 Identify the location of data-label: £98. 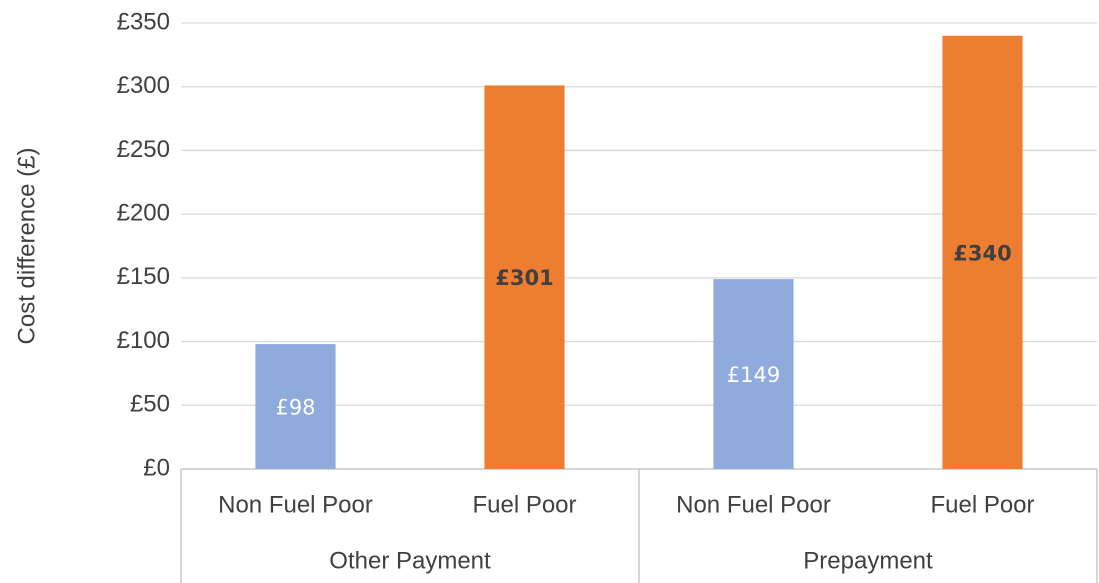
(295, 408).